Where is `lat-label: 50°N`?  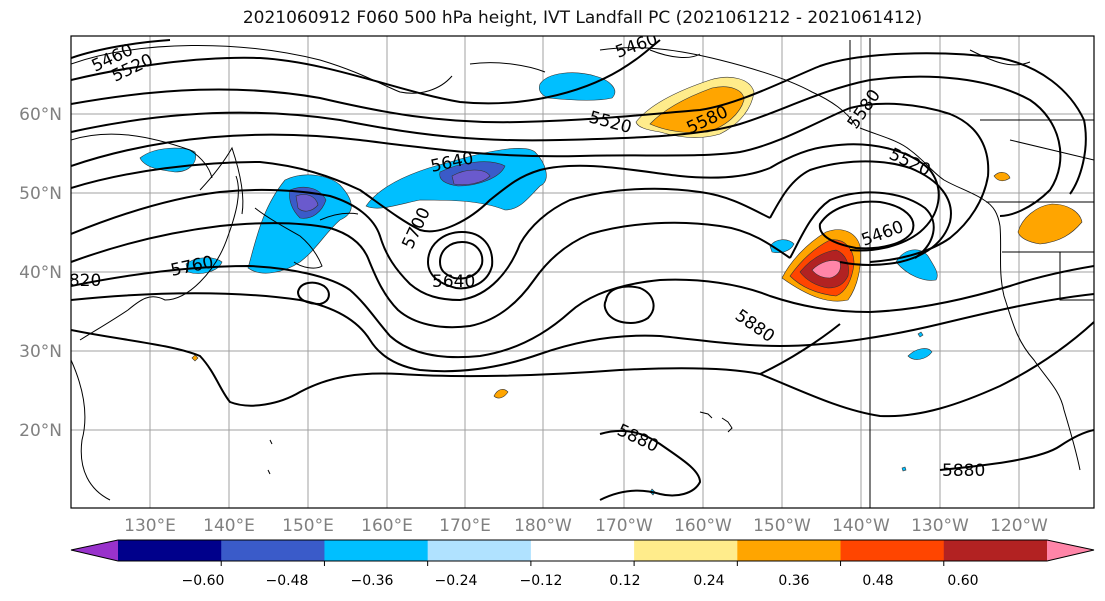 lat-label: 50°N is located at coordinates (40, 194).